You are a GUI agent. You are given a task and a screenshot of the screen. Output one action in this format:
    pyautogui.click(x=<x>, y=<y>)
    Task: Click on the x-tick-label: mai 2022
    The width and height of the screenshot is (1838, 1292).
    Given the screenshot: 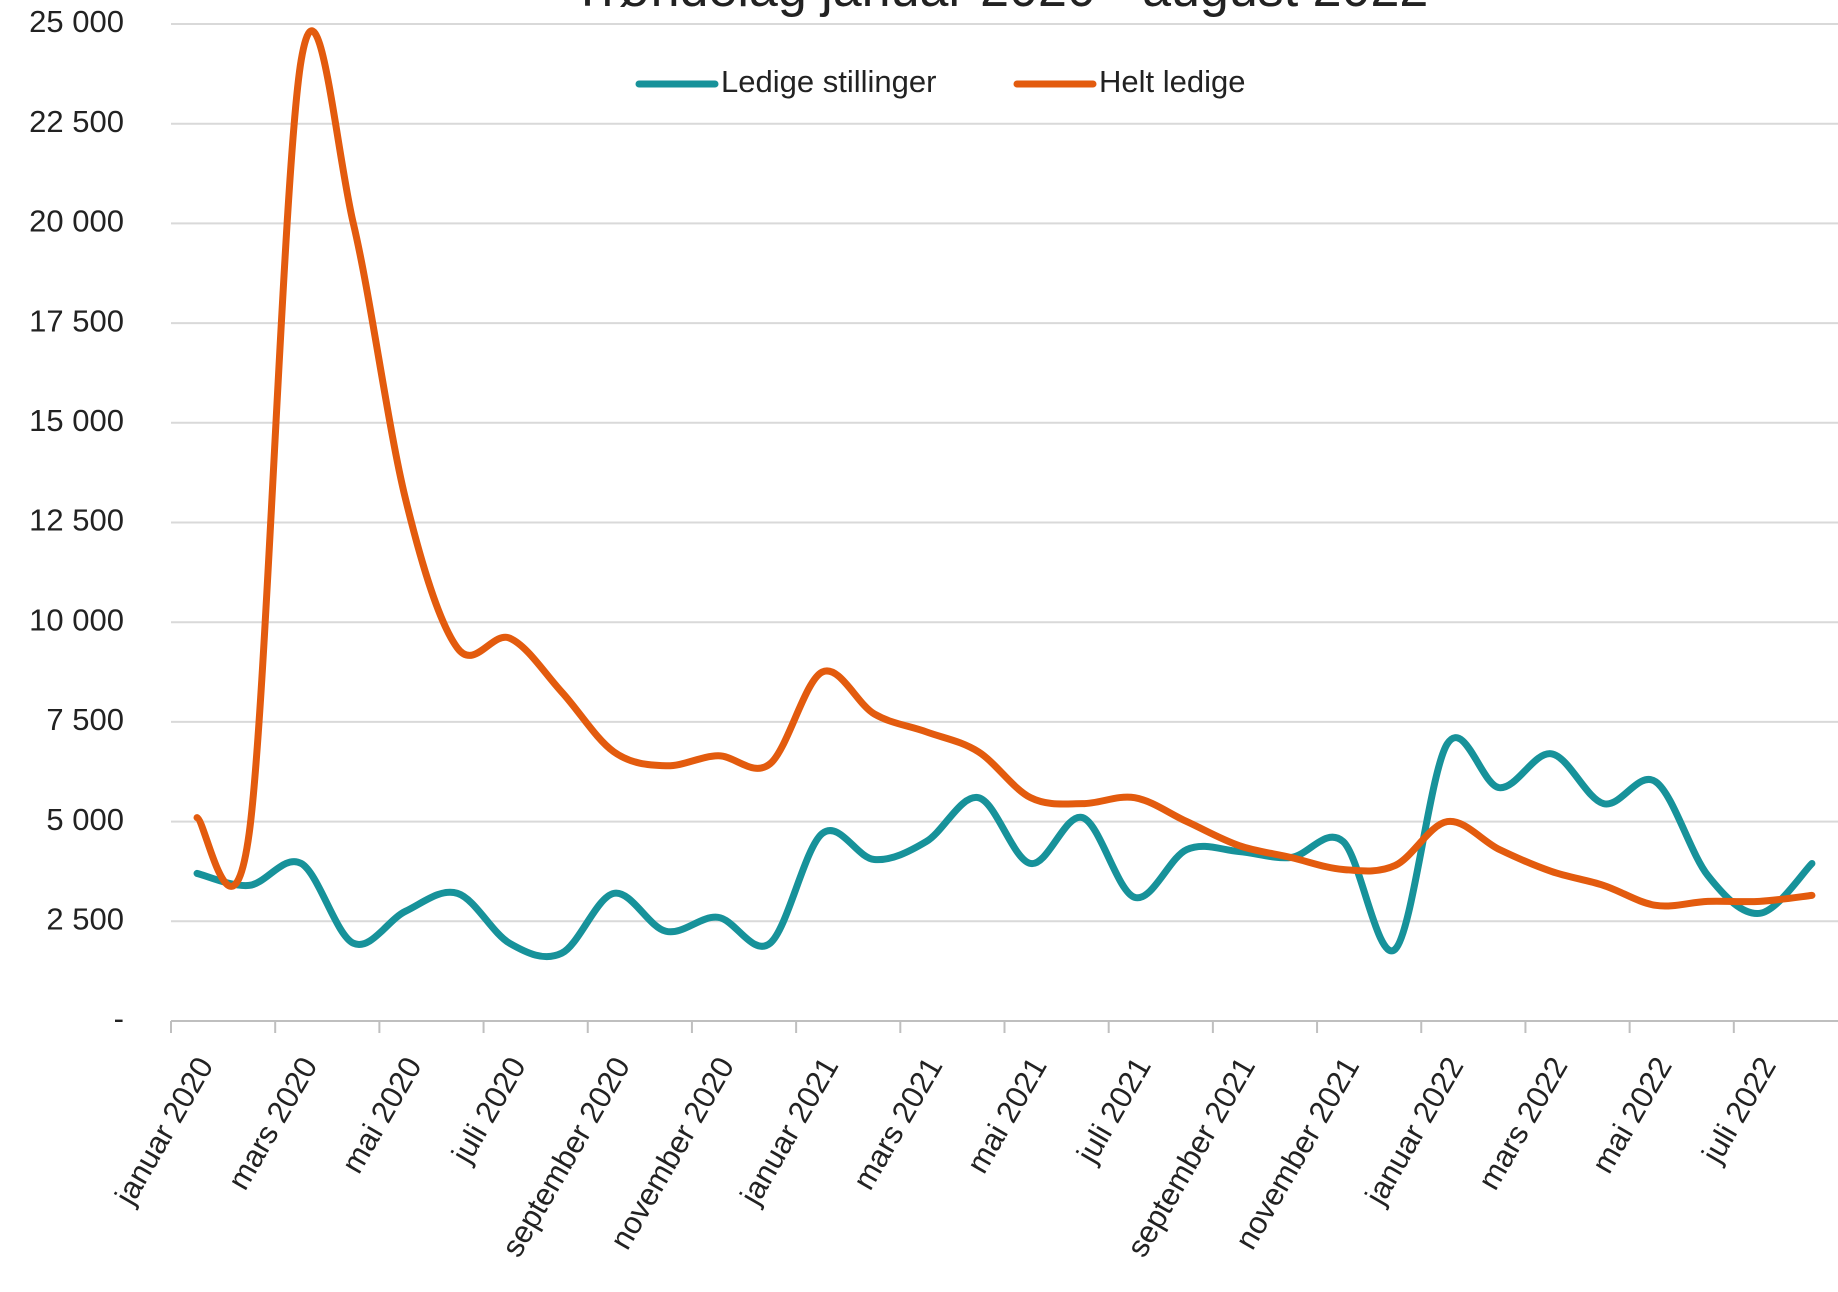 What is the action you would take?
    pyautogui.click(x=1632, y=1115)
    